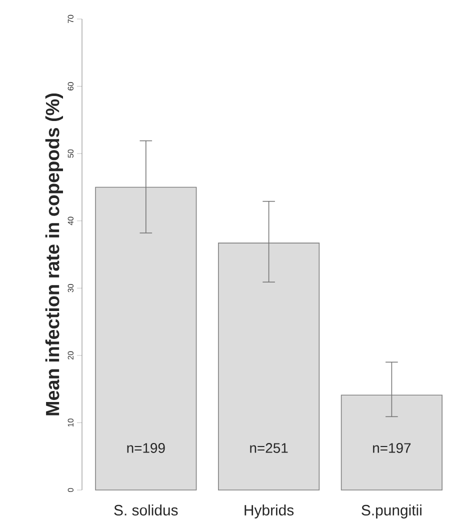 This screenshot has height=531, width=465. I want to click on annotation: n=197, so click(392, 448).